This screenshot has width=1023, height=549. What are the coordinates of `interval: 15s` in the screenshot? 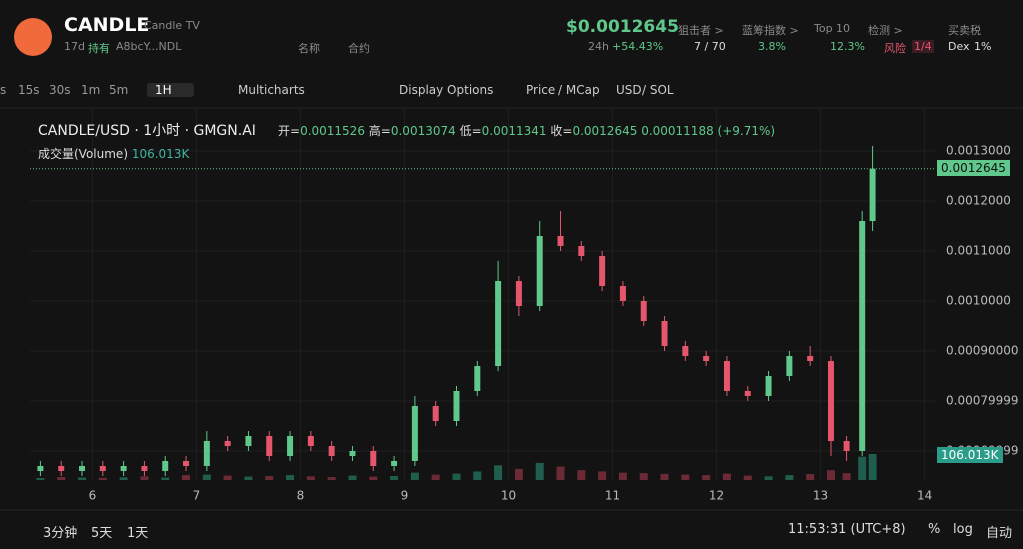 It's located at (29, 90).